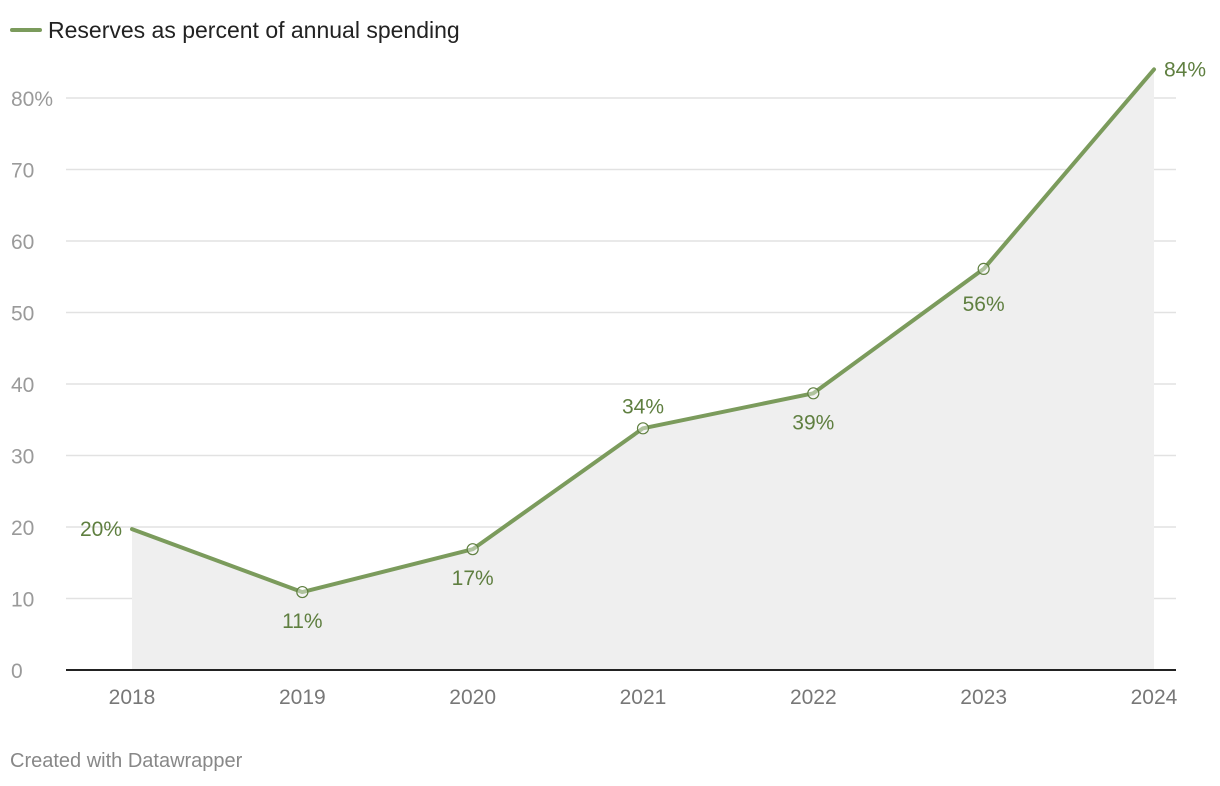 The height and width of the screenshot is (786, 1220). What do you see at coordinates (22, 528) in the screenshot?
I see `y-tick-label-20: 20` at bounding box center [22, 528].